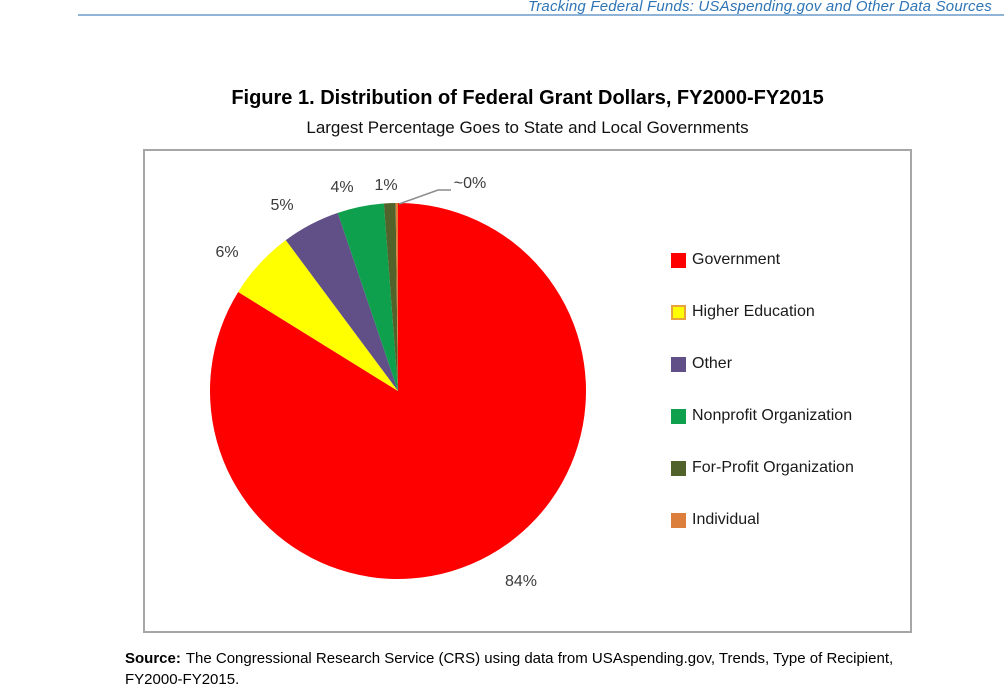 This screenshot has height=690, width=1004. What do you see at coordinates (736, 259) in the screenshot?
I see `legend-label-government: Government` at bounding box center [736, 259].